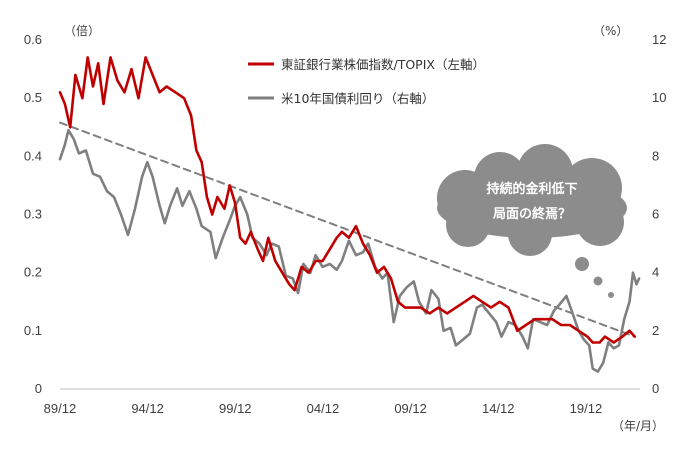  Describe the element at coordinates (410, 408) in the screenshot. I see `x-tick-label: 09/12` at that location.